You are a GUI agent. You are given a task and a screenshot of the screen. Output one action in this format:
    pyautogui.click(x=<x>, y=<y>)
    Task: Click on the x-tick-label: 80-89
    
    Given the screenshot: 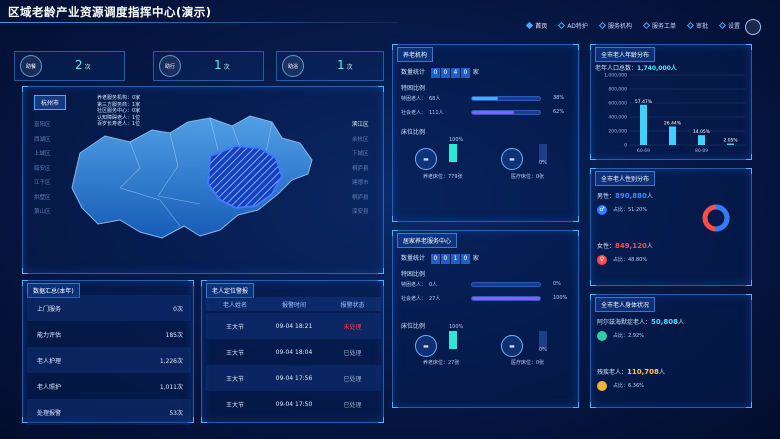 What is the action you would take?
    pyautogui.click(x=701, y=151)
    